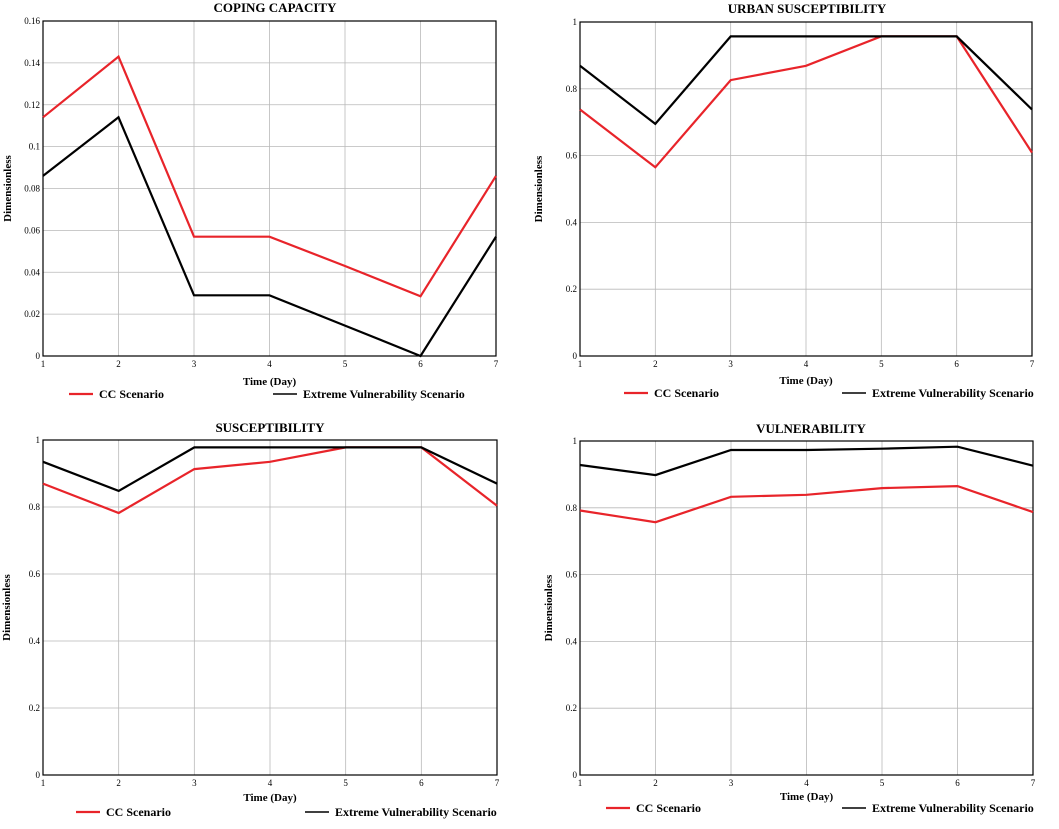 This screenshot has width=1059, height=829. What do you see at coordinates (32, 314) in the screenshot?
I see `y-tick-label: 0.02` at bounding box center [32, 314].